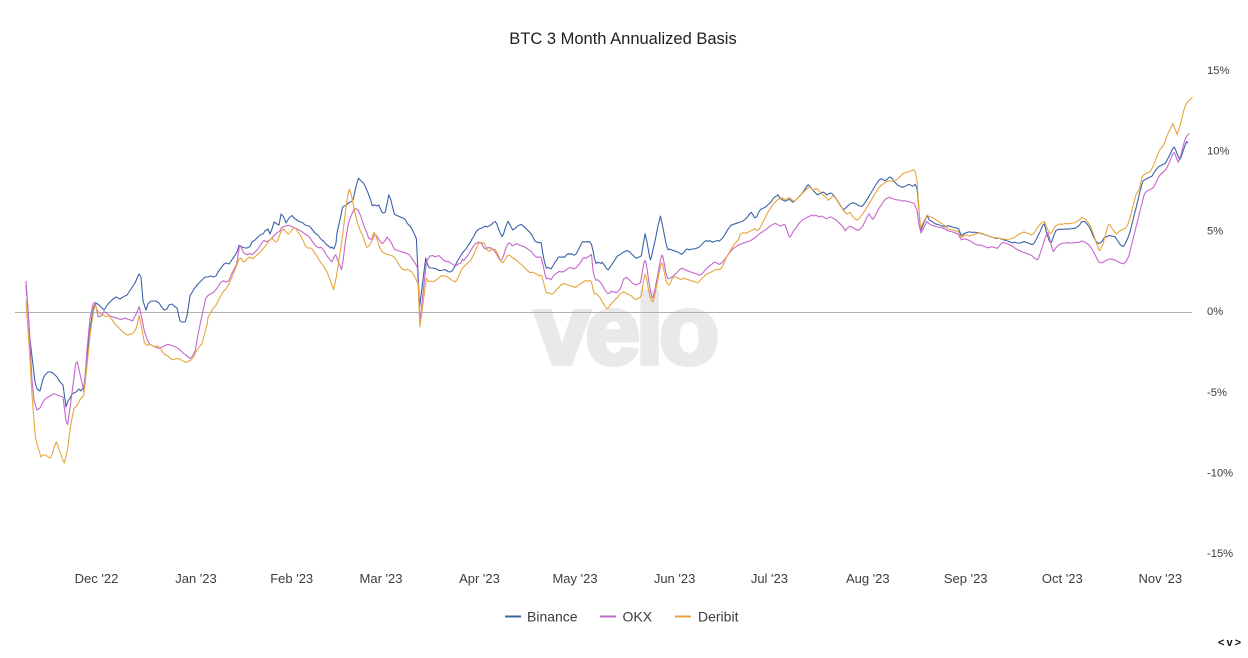 The height and width of the screenshot is (658, 1248). What do you see at coordinates (1218, 71) in the screenshot?
I see `svg-text: 15%` at bounding box center [1218, 71].